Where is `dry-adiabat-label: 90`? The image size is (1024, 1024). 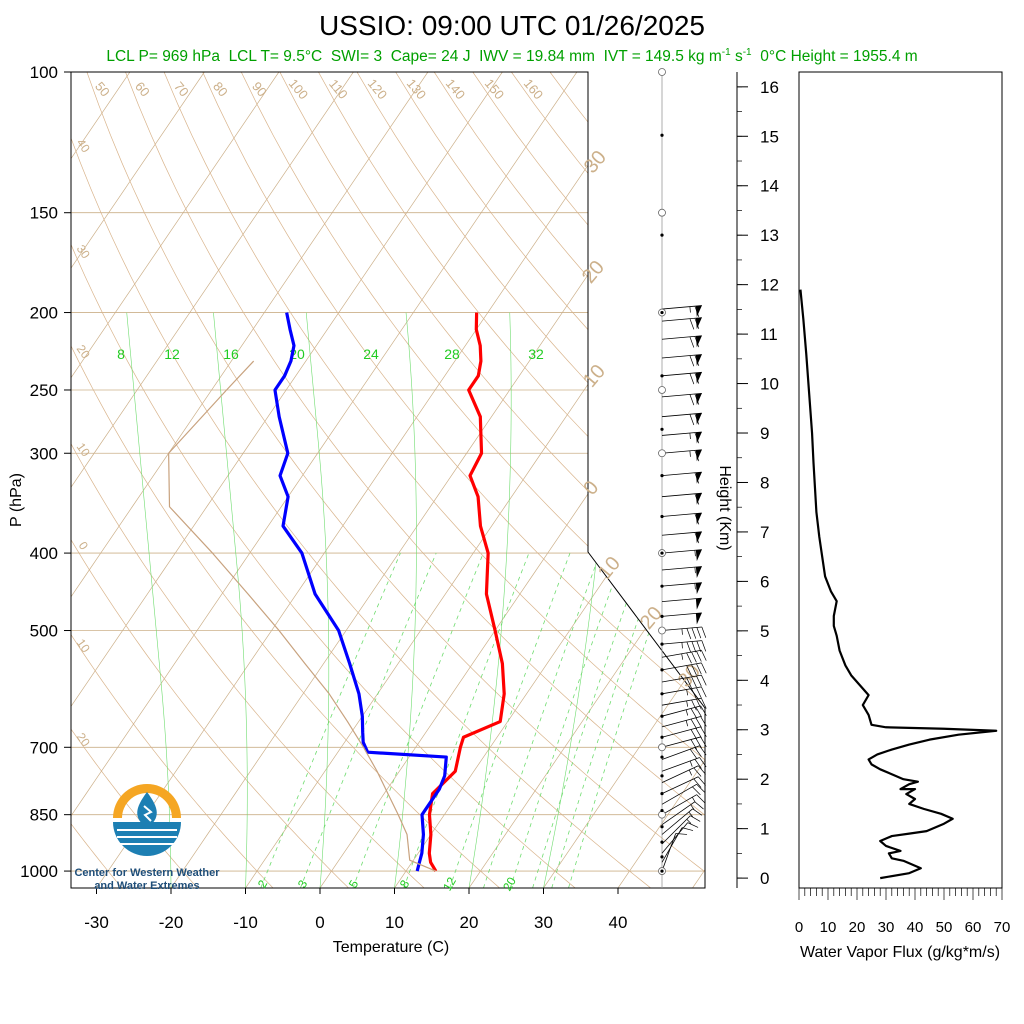
dry-adiabat-label: 90 is located at coordinates (259, 89).